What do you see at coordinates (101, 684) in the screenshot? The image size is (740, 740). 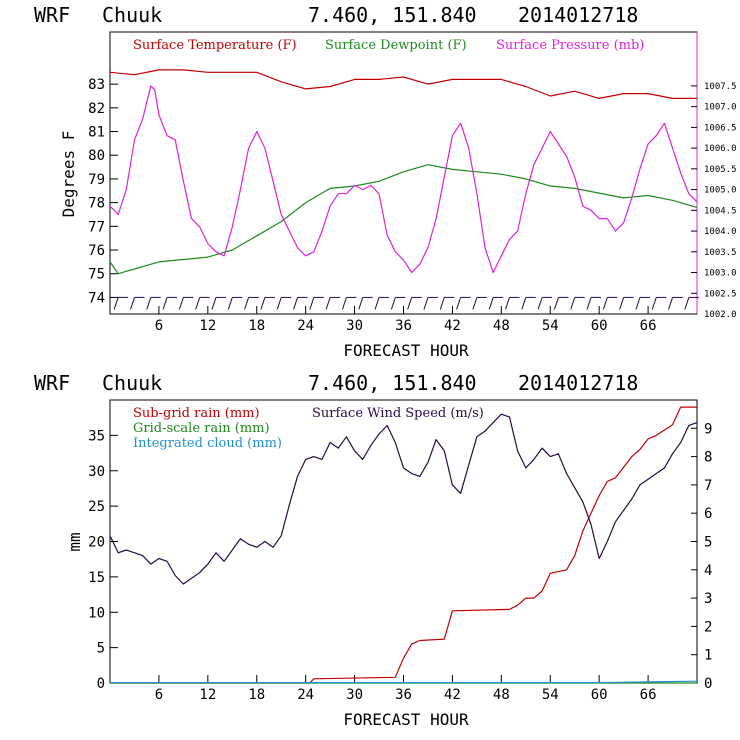 I see `p2-y-tick-label: 0` at bounding box center [101, 684].